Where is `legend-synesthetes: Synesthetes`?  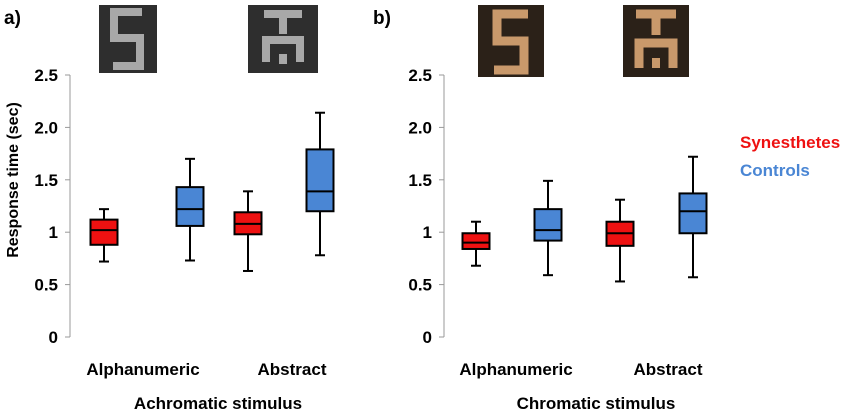
legend-synesthetes: Synesthetes is located at coordinates (790, 142).